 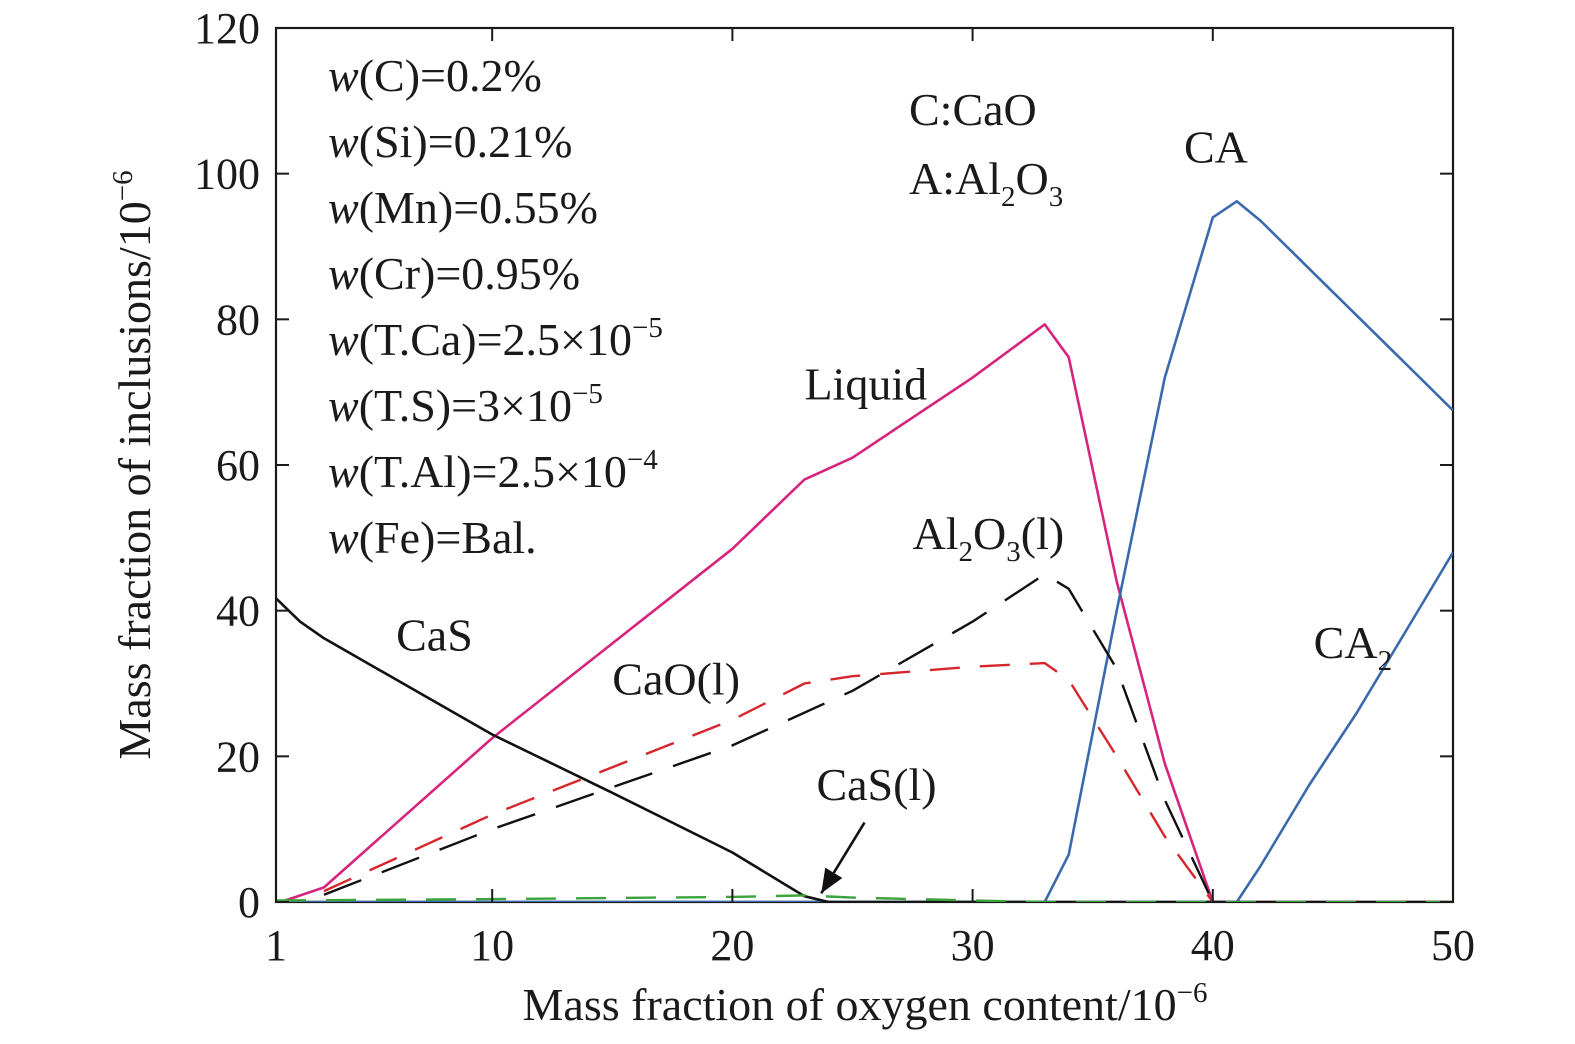 What do you see at coordinates (1453, 945) in the screenshot?
I see `x-tick-label: 50` at bounding box center [1453, 945].